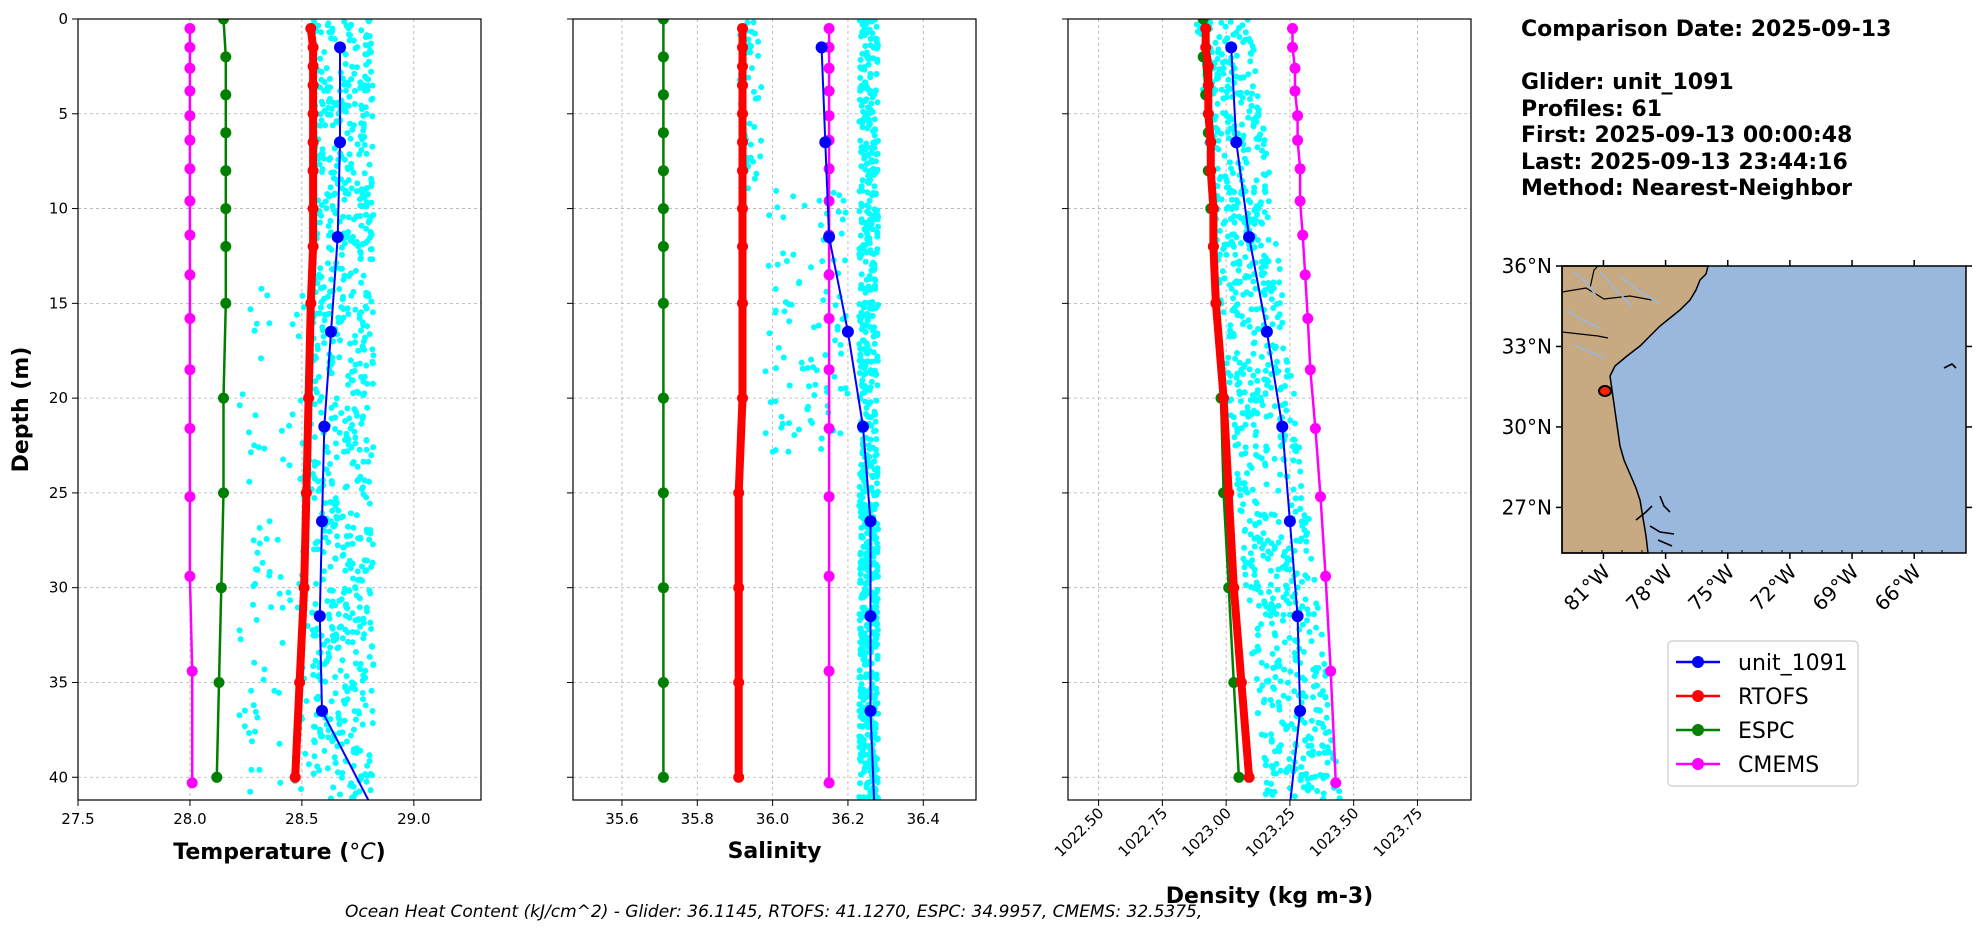 The width and height of the screenshot is (1978, 934). What do you see at coordinates (279, 852) in the screenshot?
I see `x-axis-label: Temperature (°C)` at bounding box center [279, 852].